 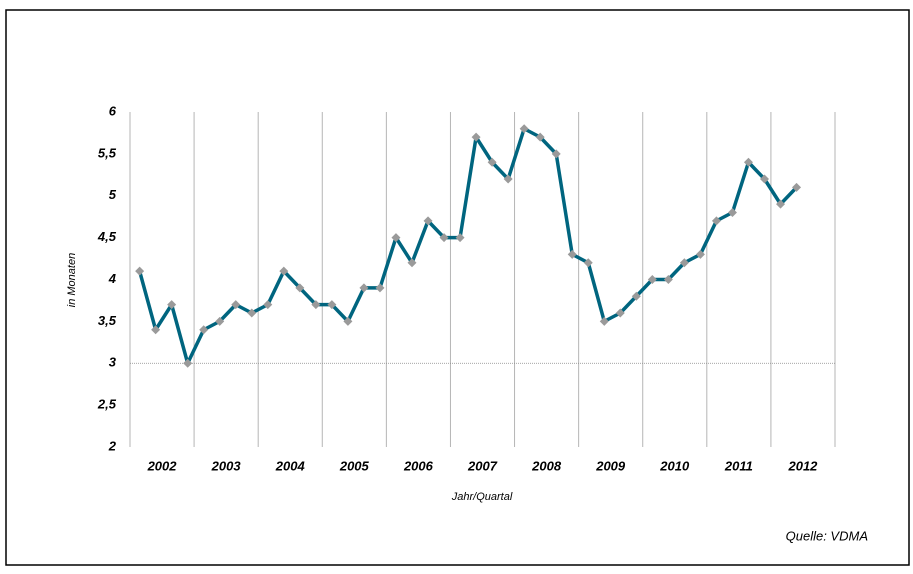 I want to click on y-tick-label: 5,5, so click(x=107, y=152).